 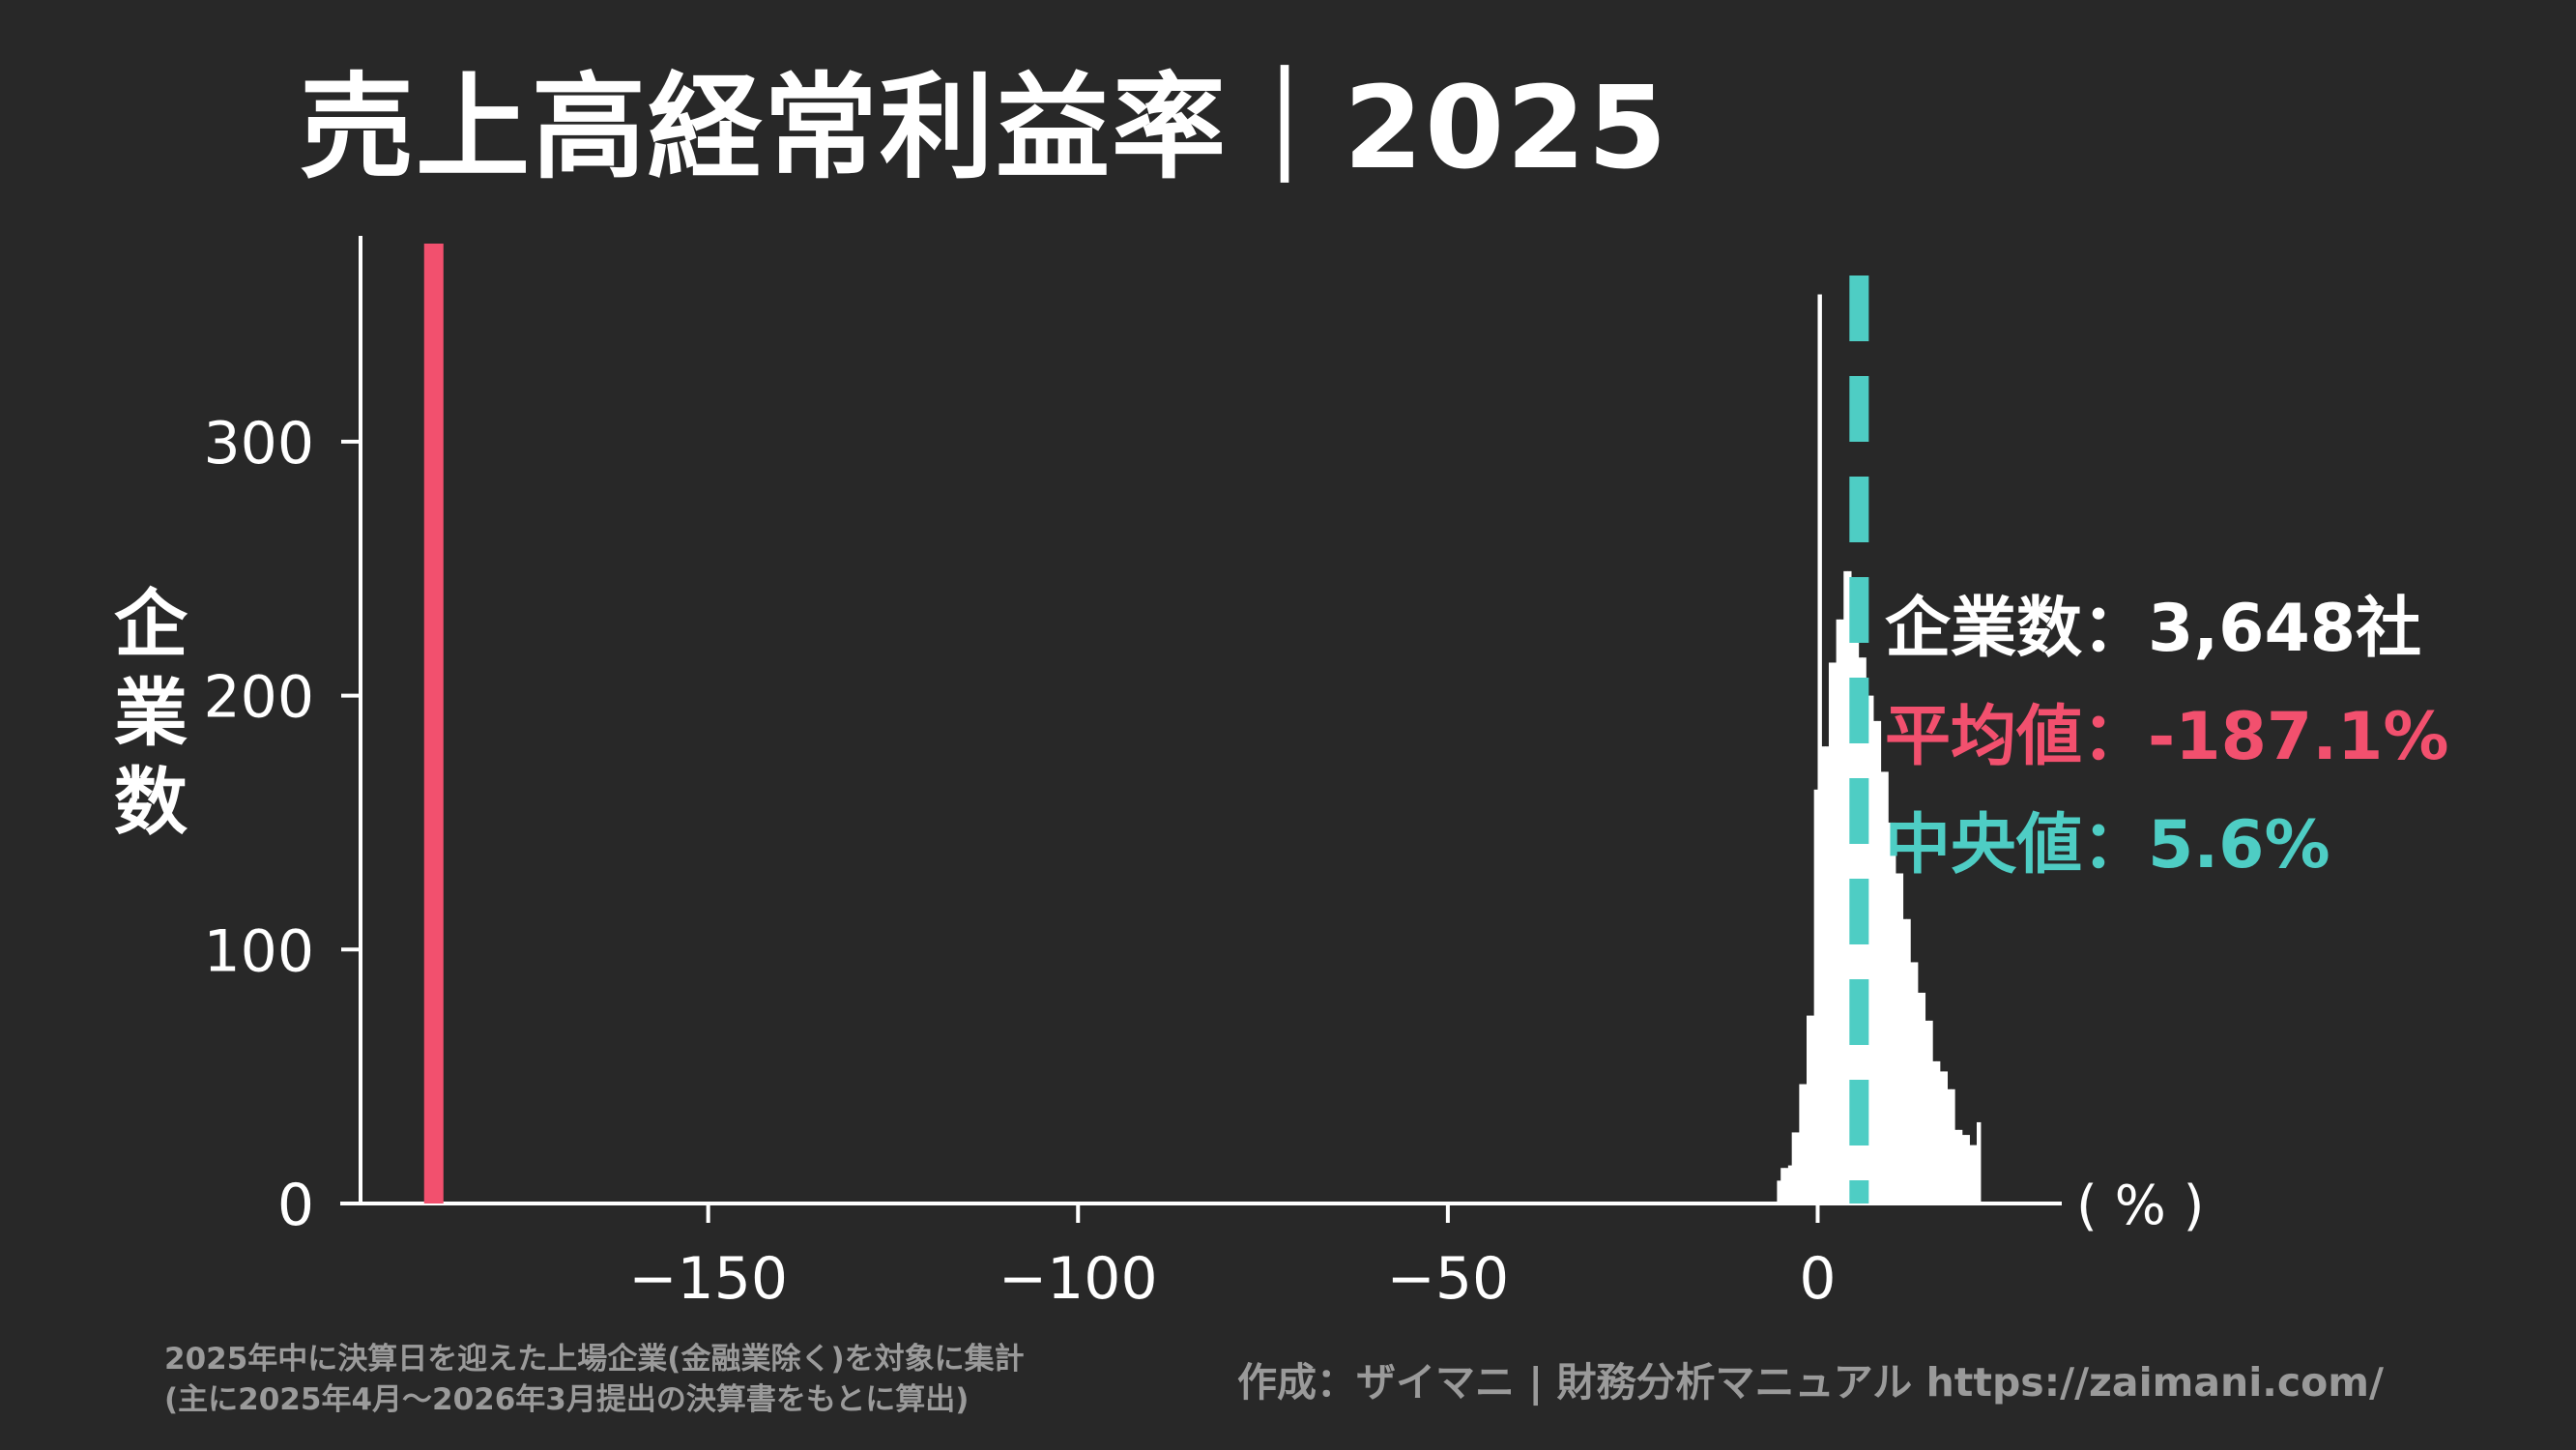 I want to click on footnote-line: 2025年中に決算日を迎えた上場企業(金融業除く)を対象に集計, so click(x=594, y=1359).